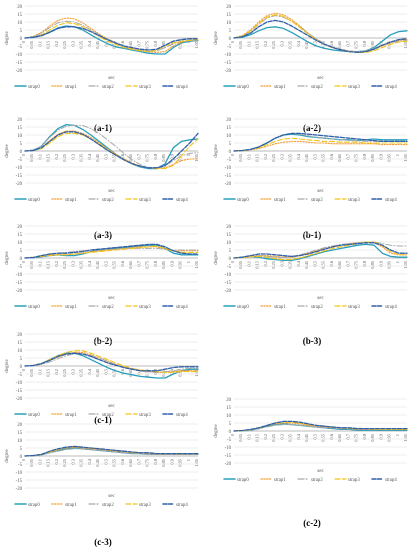 This screenshot has width=420, height=550. What do you see at coordinates (19, 425) in the screenshot?
I see `y-tick-label: 20` at bounding box center [19, 425].